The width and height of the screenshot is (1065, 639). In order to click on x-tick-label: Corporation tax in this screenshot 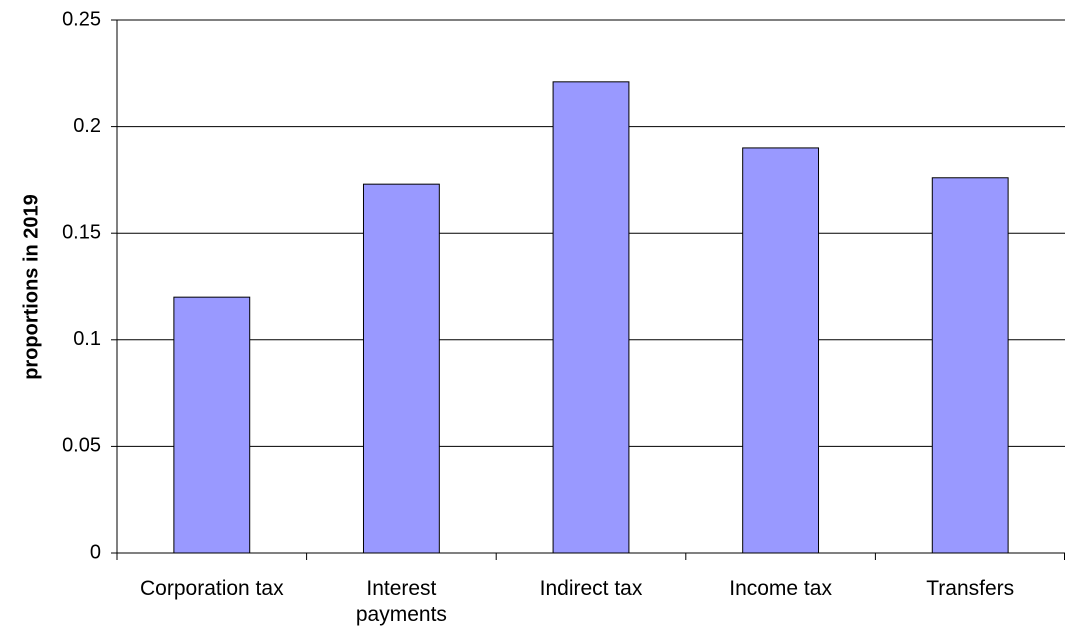, I will do `click(212, 588)`.